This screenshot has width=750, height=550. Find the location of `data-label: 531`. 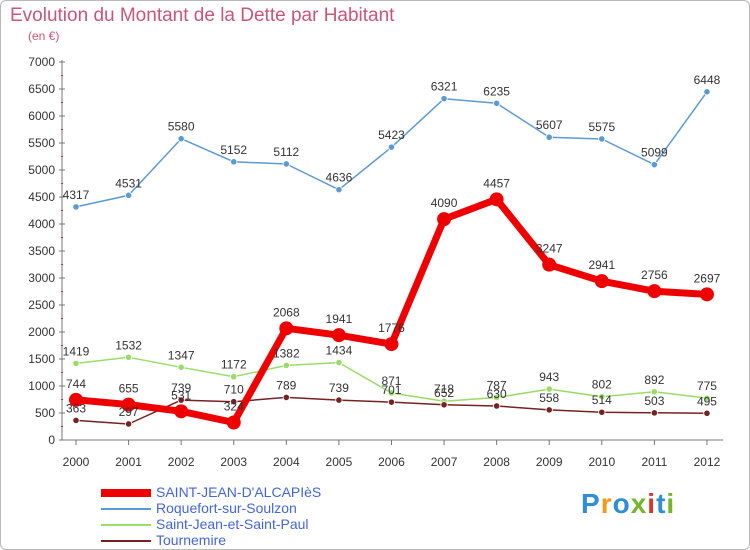

data-label: 531 is located at coordinates (181, 395).